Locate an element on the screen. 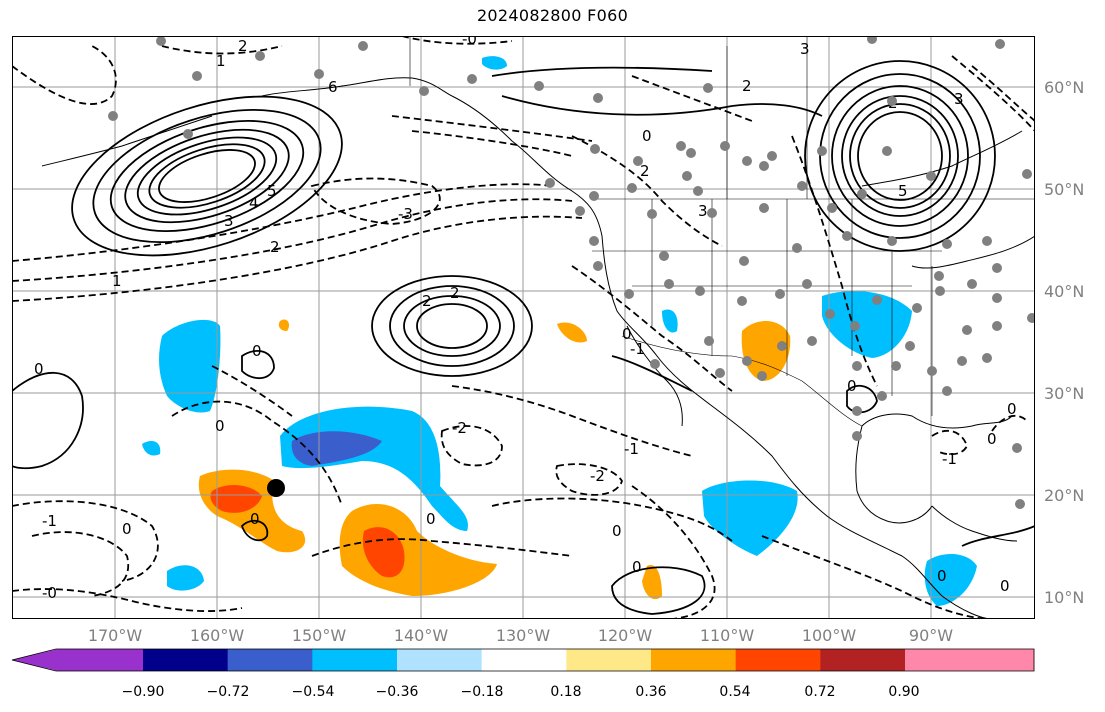  lat-label-10n: 10°N is located at coordinates (1064, 597).